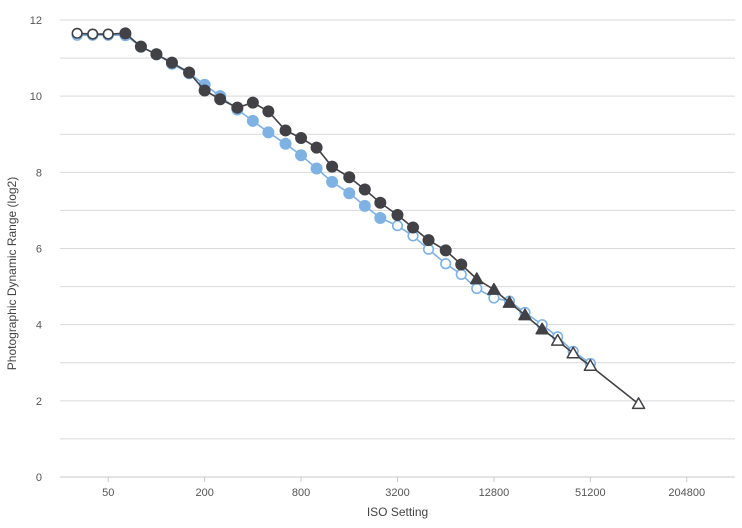  What do you see at coordinates (39, 250) in the screenshot?
I see `y-tick-label: 6` at bounding box center [39, 250].